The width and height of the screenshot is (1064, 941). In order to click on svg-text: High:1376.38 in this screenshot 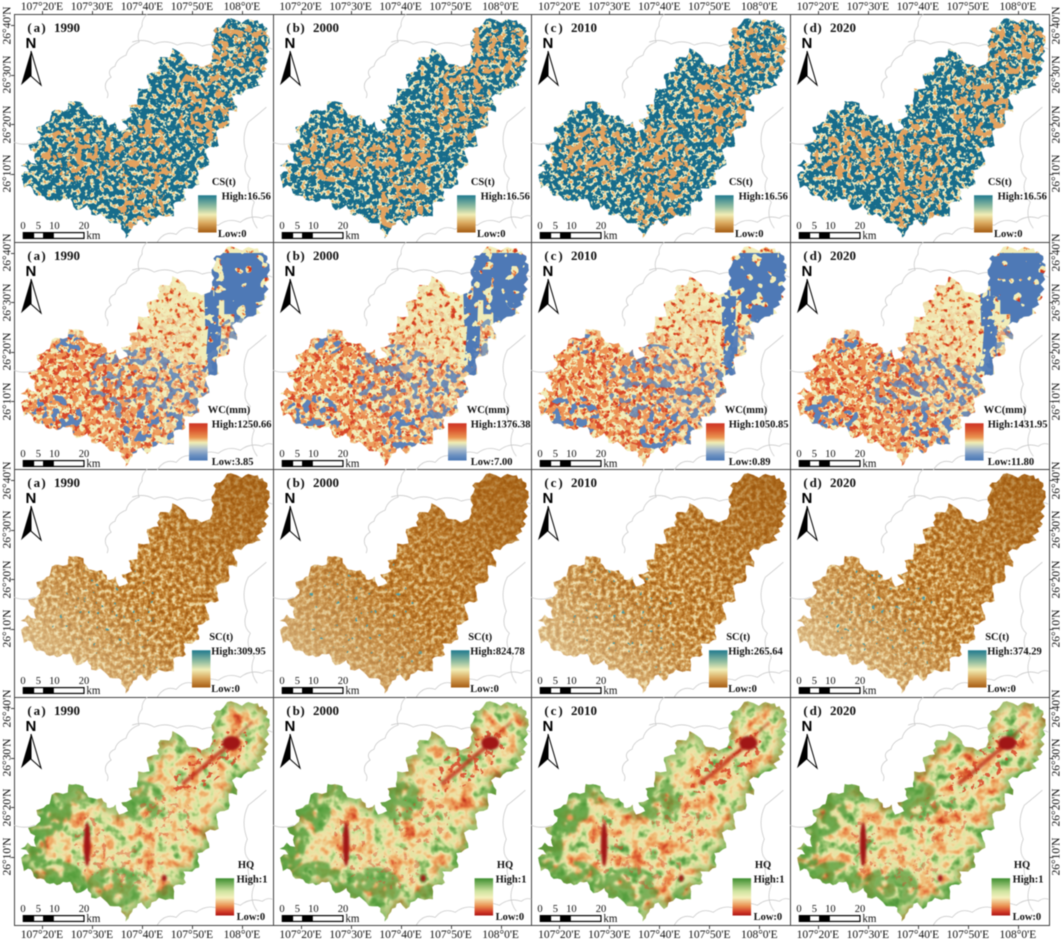, I will do `click(500, 424)`.